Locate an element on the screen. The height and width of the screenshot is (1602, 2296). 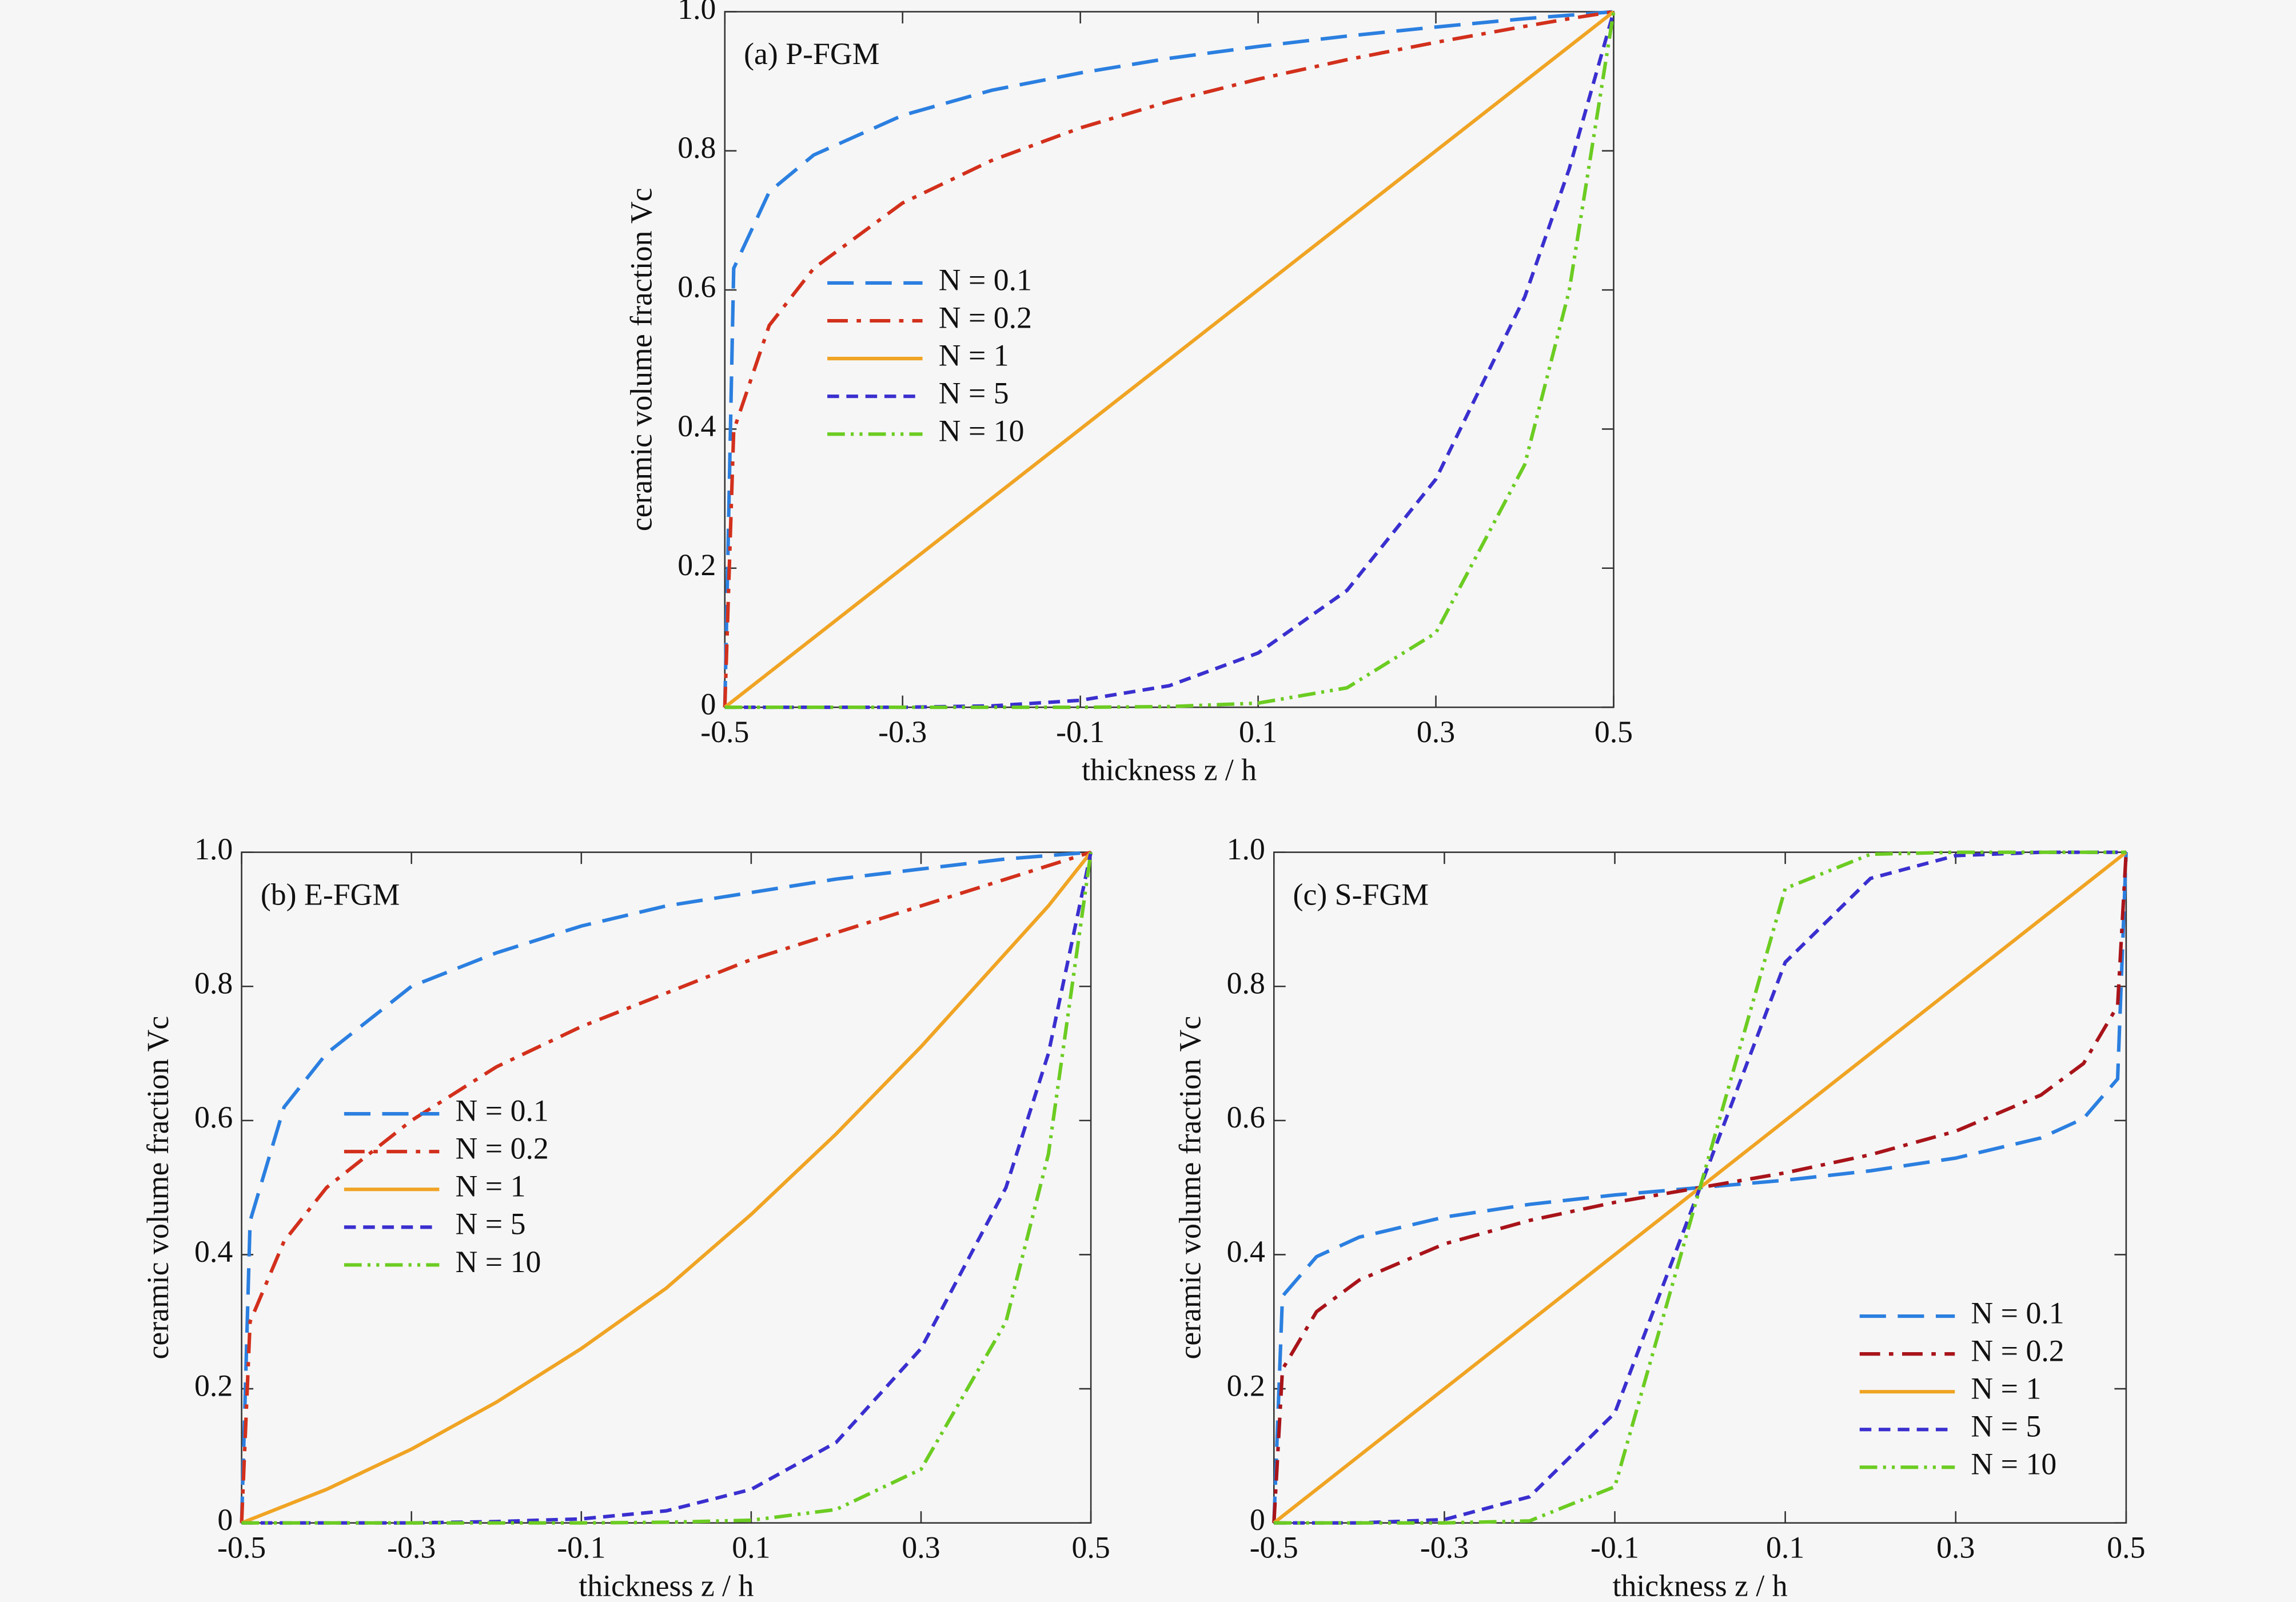
panel-title: (a) P-FGM is located at coordinates (811, 54).